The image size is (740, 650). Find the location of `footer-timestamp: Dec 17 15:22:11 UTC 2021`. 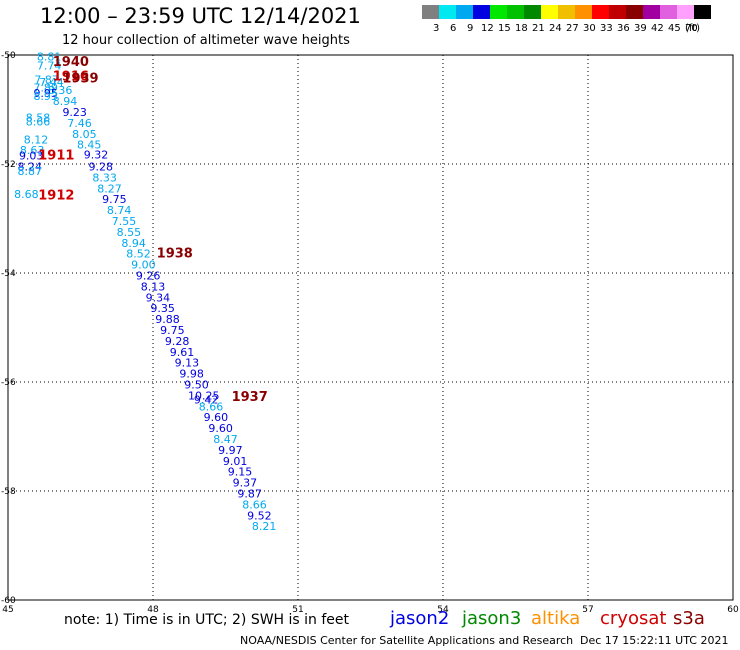

footer-timestamp: Dec 17 15:22:11 UTC 2021 is located at coordinates (654, 640).